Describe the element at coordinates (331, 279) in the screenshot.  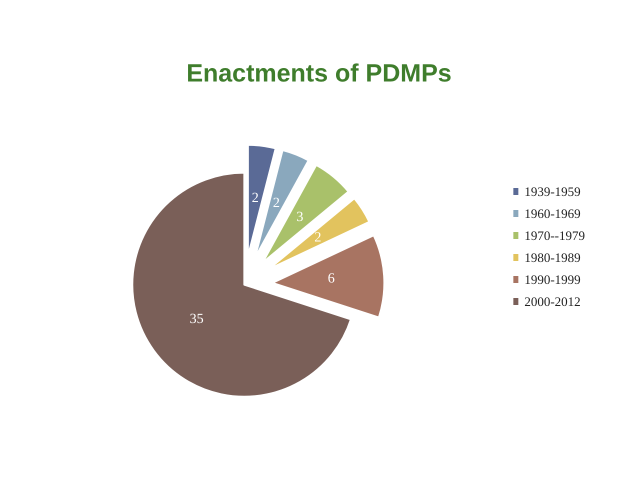
I see `data-label: 6` at that location.